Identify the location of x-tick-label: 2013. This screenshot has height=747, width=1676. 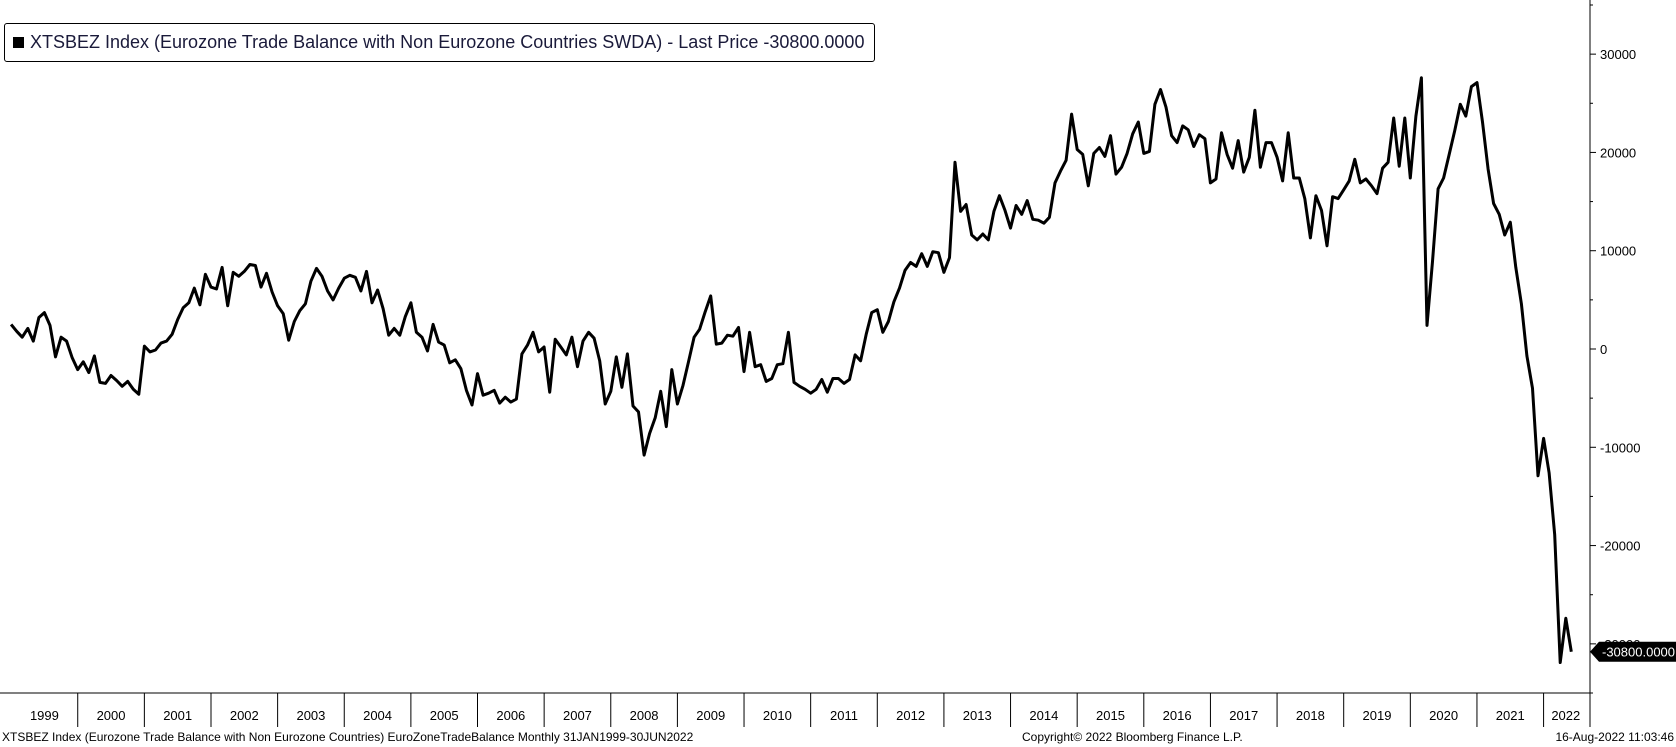
(977, 715).